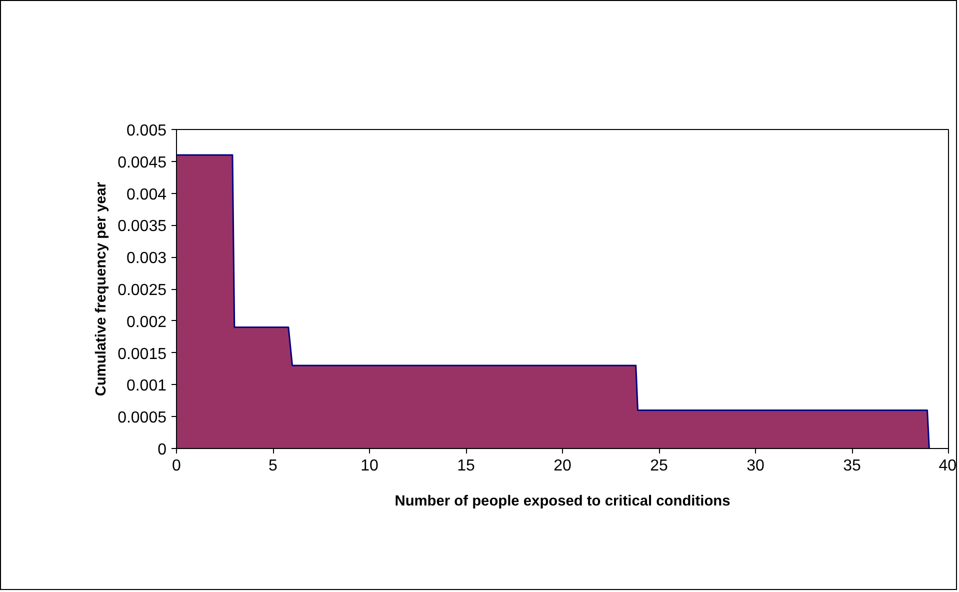  Describe the element at coordinates (142, 290) in the screenshot. I see `y-tick-label: 0.0025` at that location.